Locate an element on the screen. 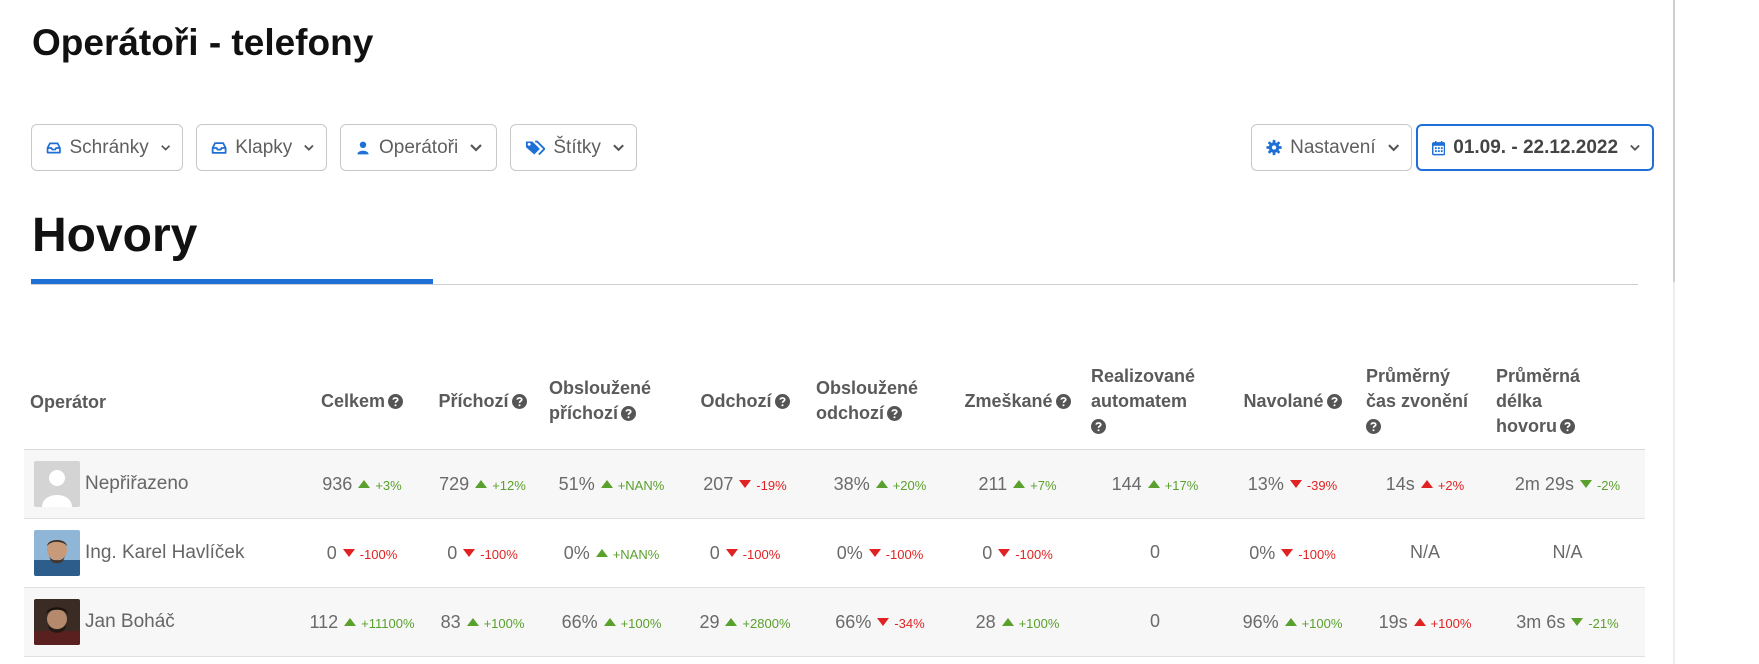 This screenshot has height=664, width=1759. cell-incoming: 729 +12% is located at coordinates (482, 484).